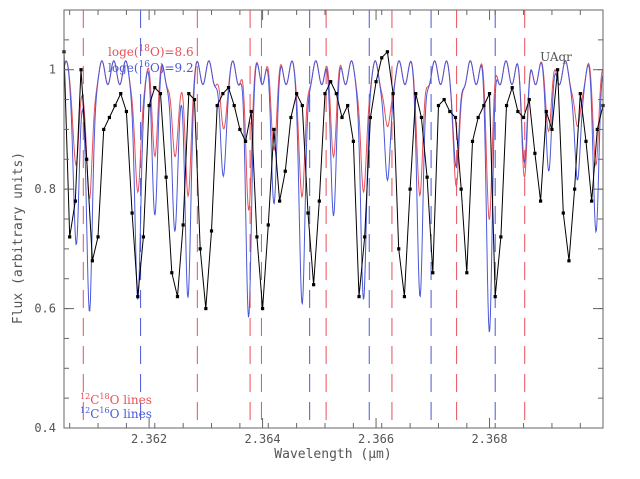  I want to click on y-tick-label: 0.6, so click(45, 309).